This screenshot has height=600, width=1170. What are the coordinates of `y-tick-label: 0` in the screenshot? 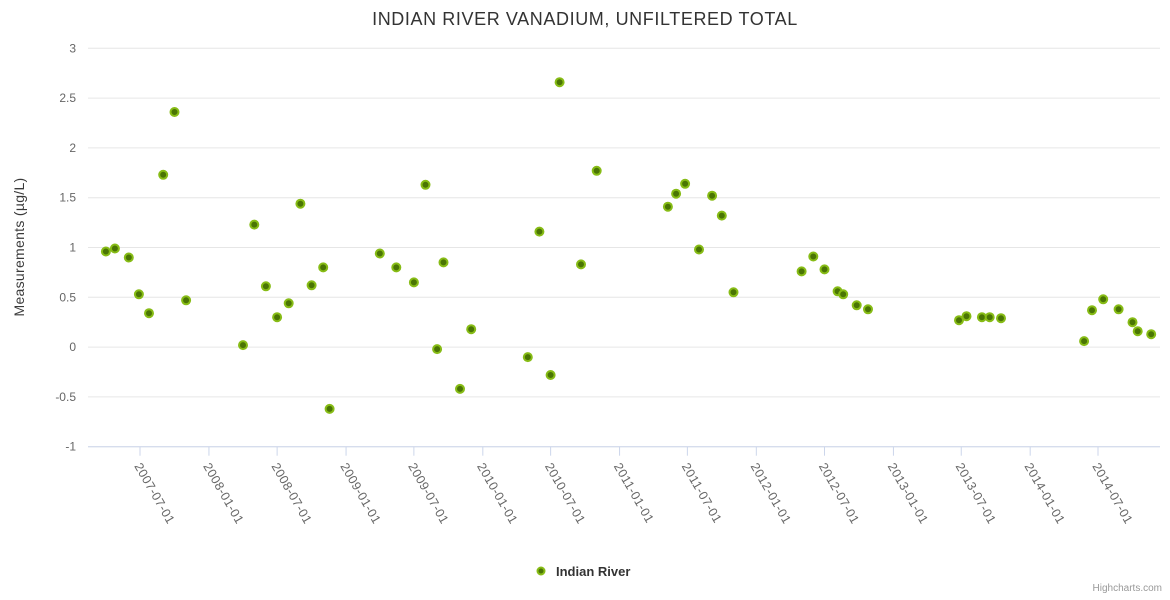 It's located at (72, 347).